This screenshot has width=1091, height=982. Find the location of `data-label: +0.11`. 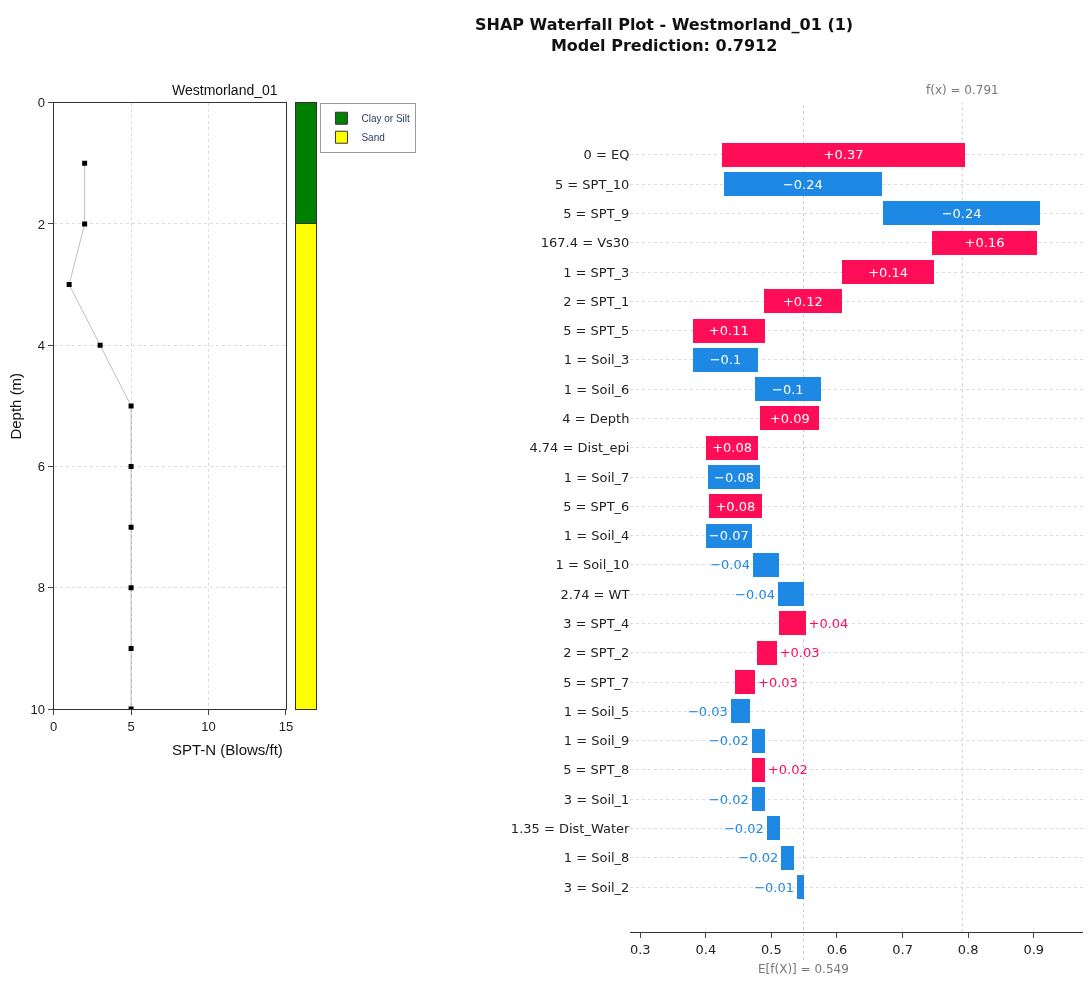

data-label: +0.11 is located at coordinates (728, 331).